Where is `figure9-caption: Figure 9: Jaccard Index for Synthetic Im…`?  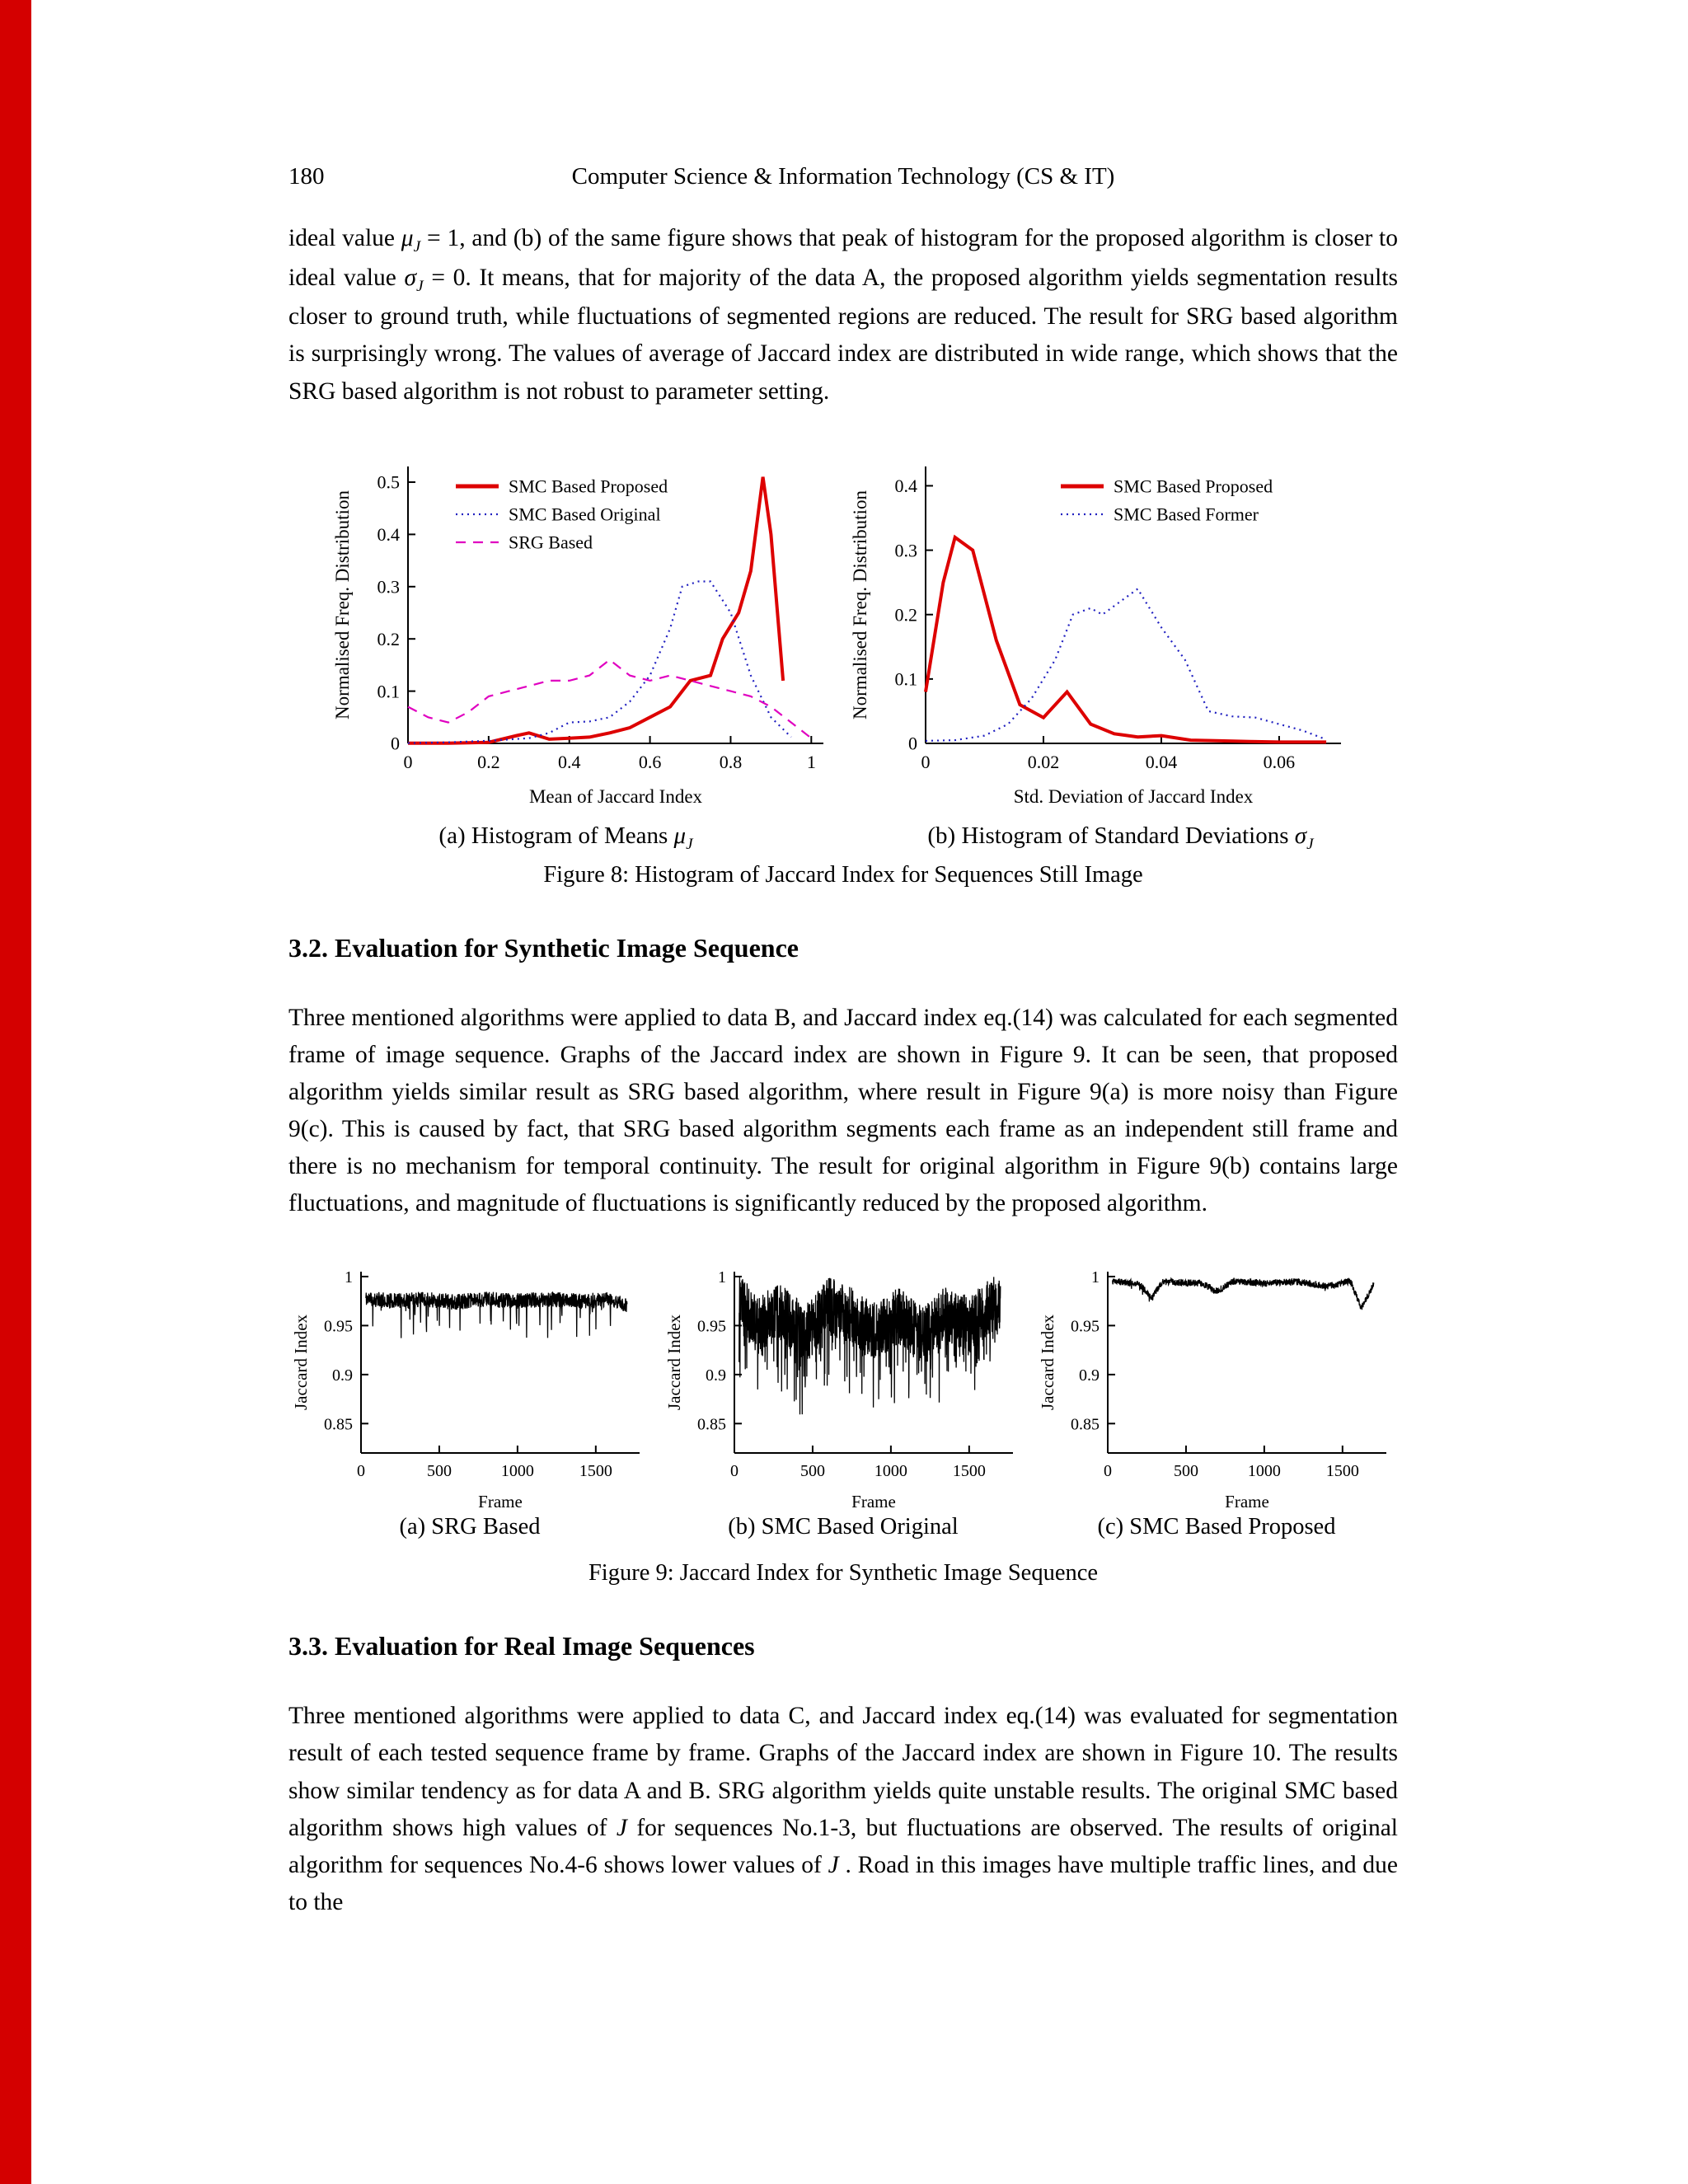 figure9-caption: Figure 9: Jaccard Index for Synthetic Im… is located at coordinates (844, 1573).